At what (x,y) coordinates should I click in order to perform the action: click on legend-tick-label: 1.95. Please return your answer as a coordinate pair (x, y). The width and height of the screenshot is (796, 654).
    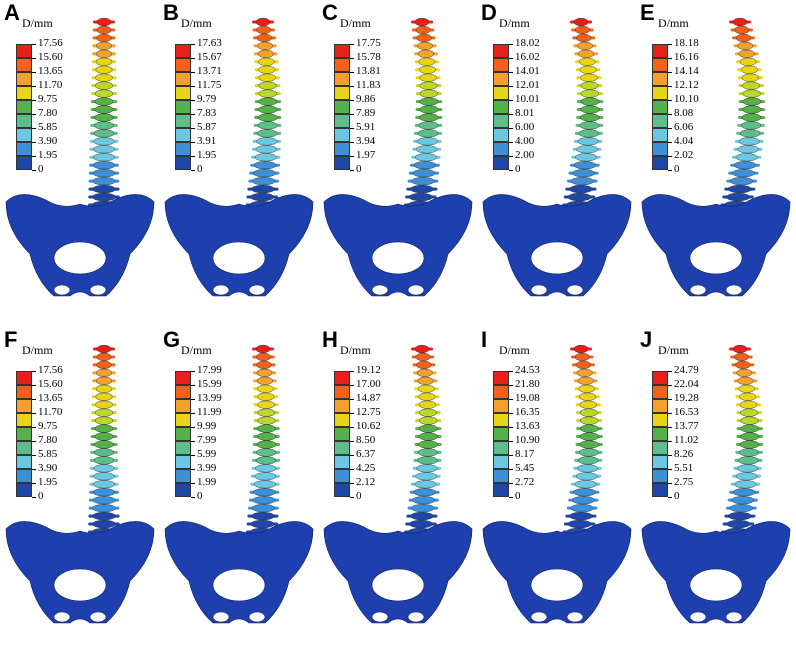
    Looking at the image, I should click on (207, 155).